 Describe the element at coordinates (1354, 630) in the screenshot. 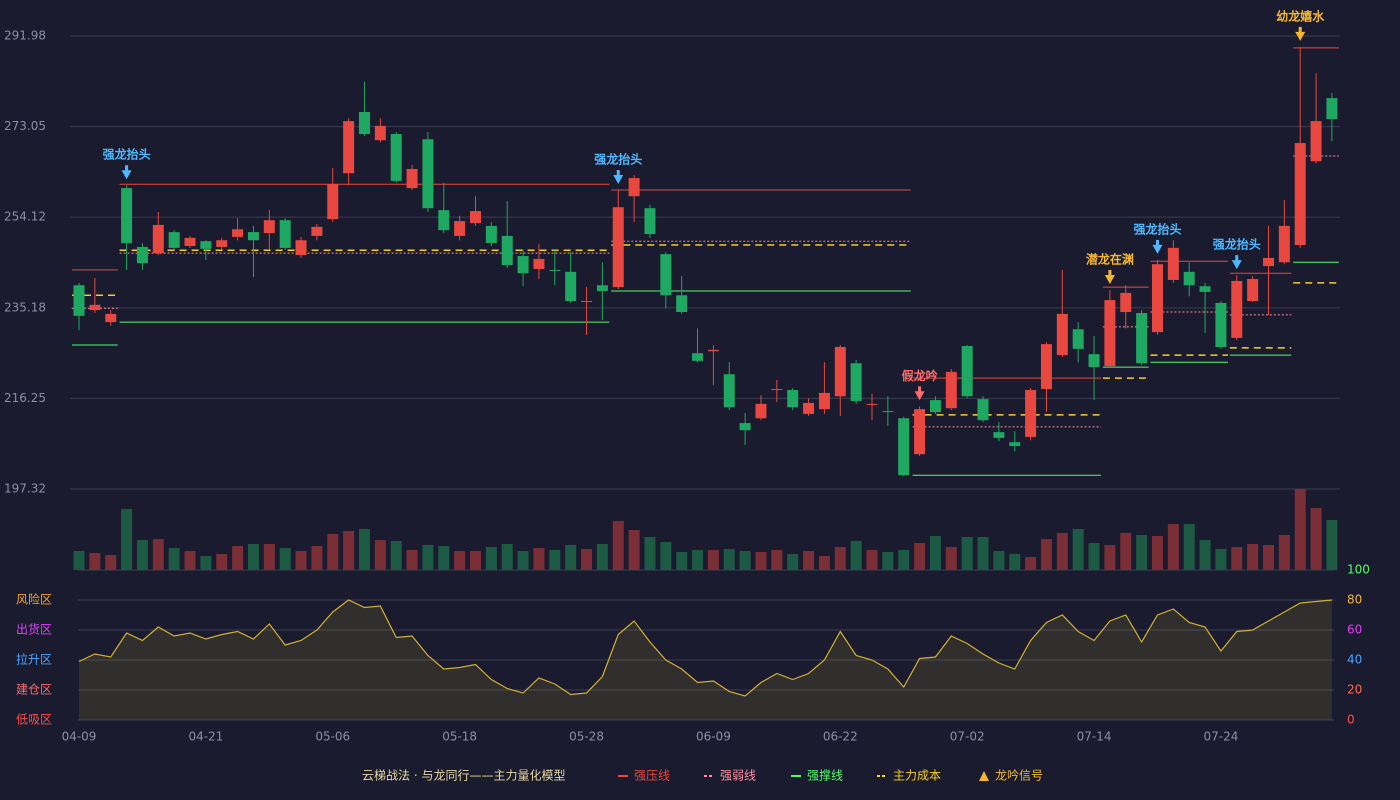

I see `osc-tick-label: 60` at that location.